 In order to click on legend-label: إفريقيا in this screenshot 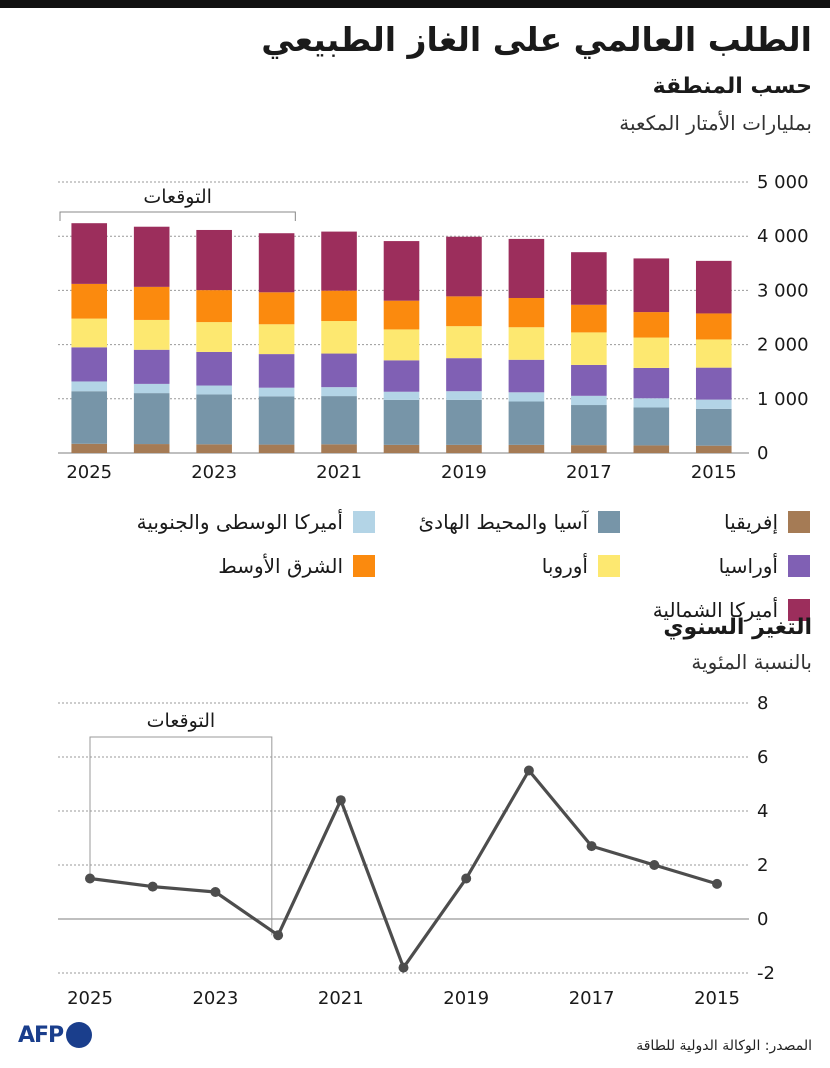, I will do `click(751, 522)`.